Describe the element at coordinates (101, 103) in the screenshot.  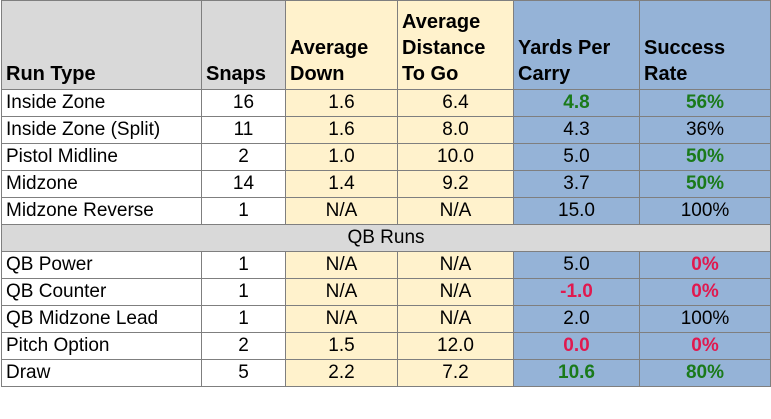
I see `cell: Inside Zone` at that location.